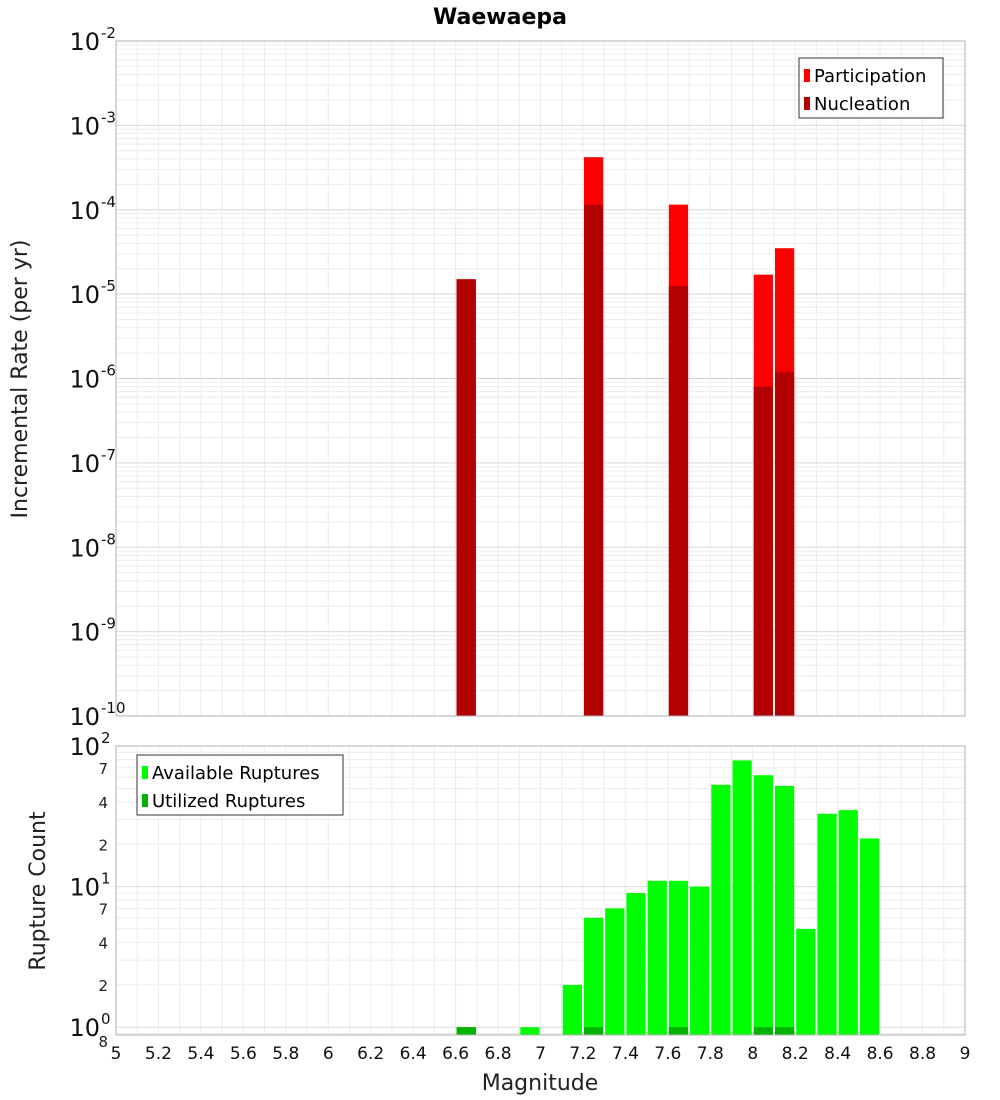 The height and width of the screenshot is (1100, 1000). I want to click on utilized-ruptures-legend-label: Utilized Ruptures, so click(228, 801).